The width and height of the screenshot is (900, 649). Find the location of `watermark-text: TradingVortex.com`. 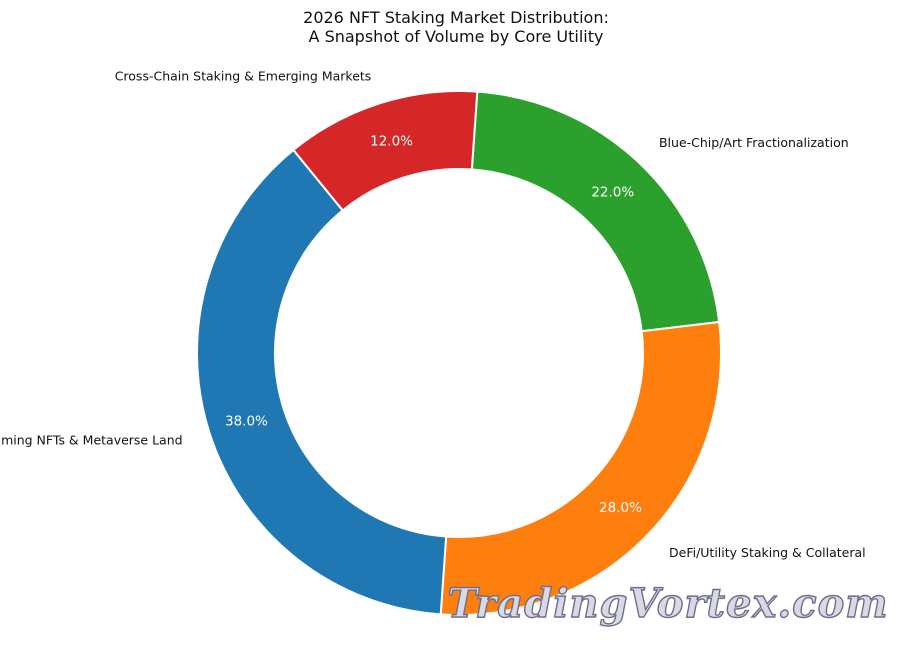

watermark-text: TradingVortex.com is located at coordinates (667, 603).